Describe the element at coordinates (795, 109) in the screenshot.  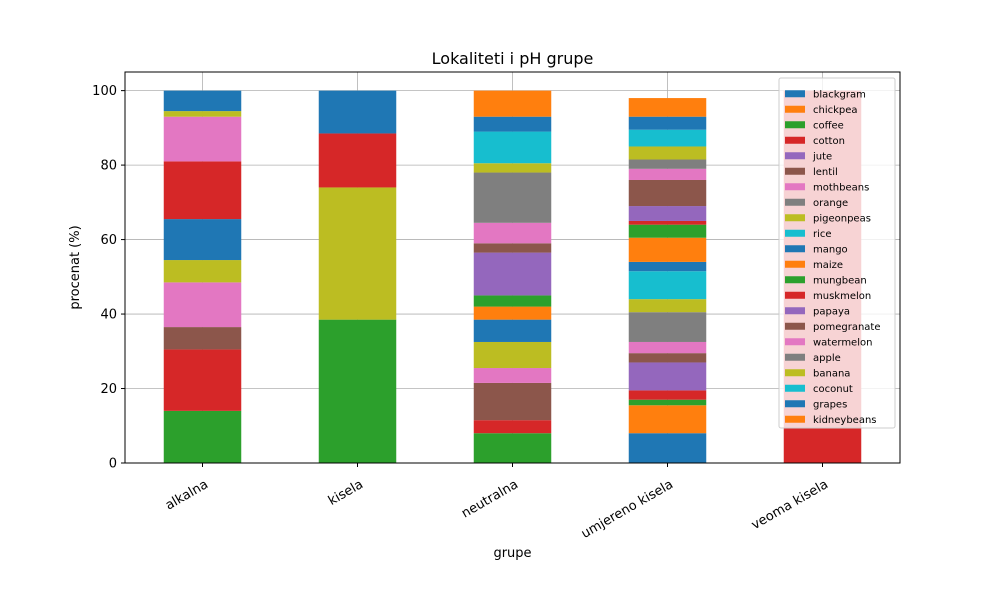
I see `legend-swatch-chickpea` at that location.